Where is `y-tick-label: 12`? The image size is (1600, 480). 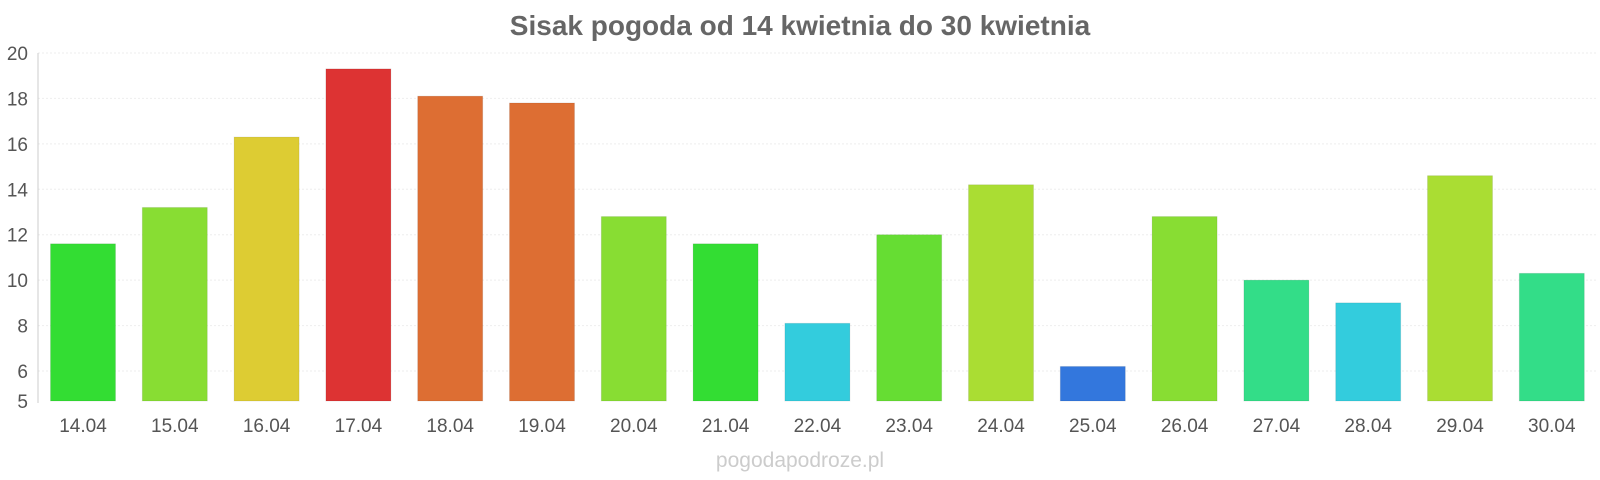 y-tick-label: 12 is located at coordinates (17, 236).